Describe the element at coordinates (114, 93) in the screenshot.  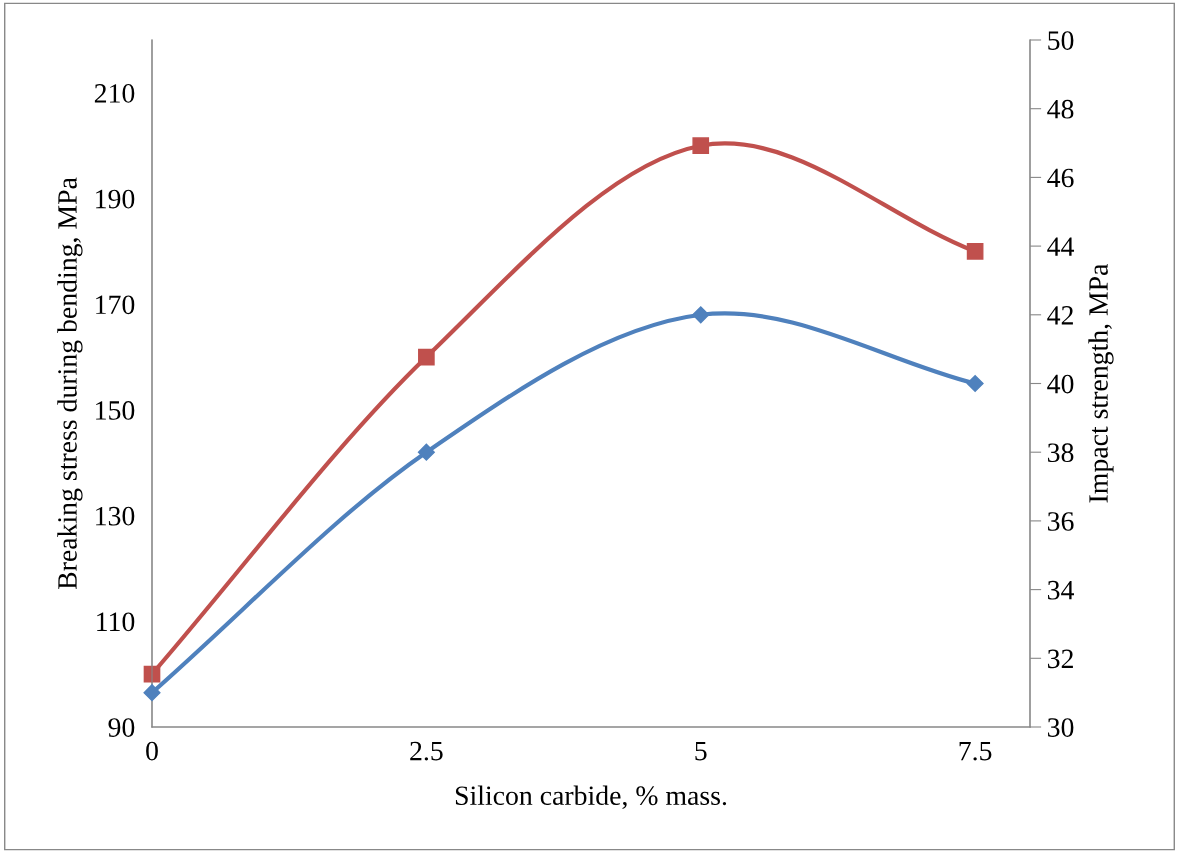
I see `y-tick-label: 210` at that location.